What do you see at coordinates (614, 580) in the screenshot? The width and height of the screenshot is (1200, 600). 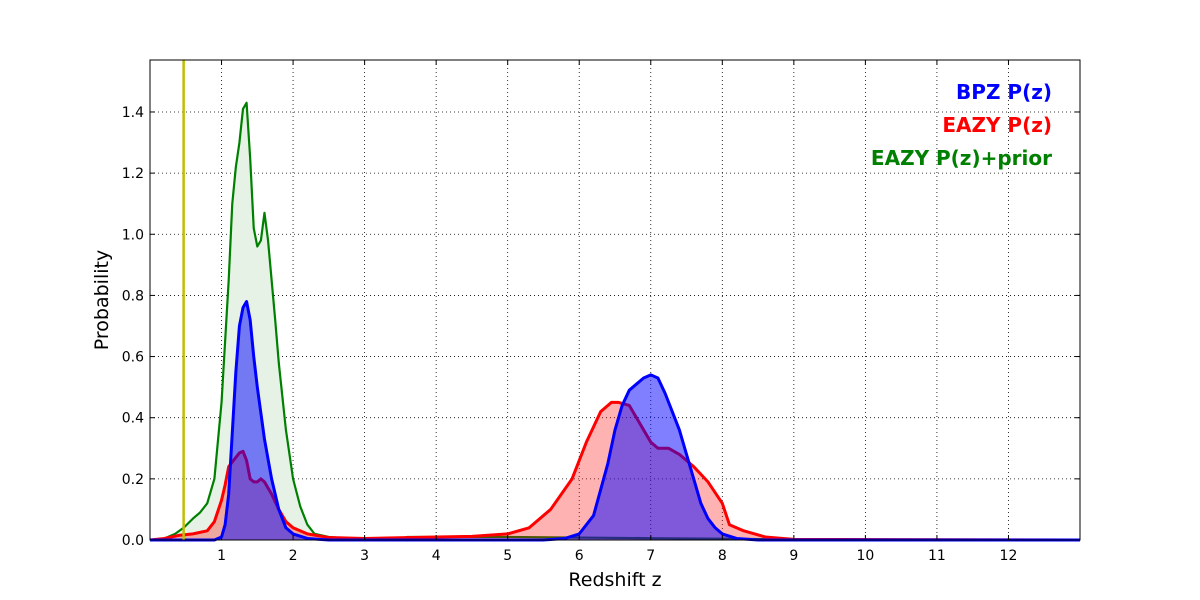 I see `x-axis-label: Redshift z` at bounding box center [614, 580].